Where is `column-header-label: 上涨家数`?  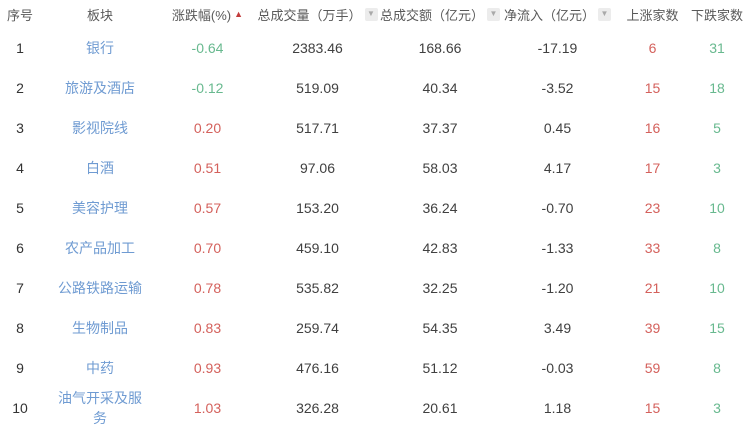 column-header-label: 上涨家数 is located at coordinates (652, 15).